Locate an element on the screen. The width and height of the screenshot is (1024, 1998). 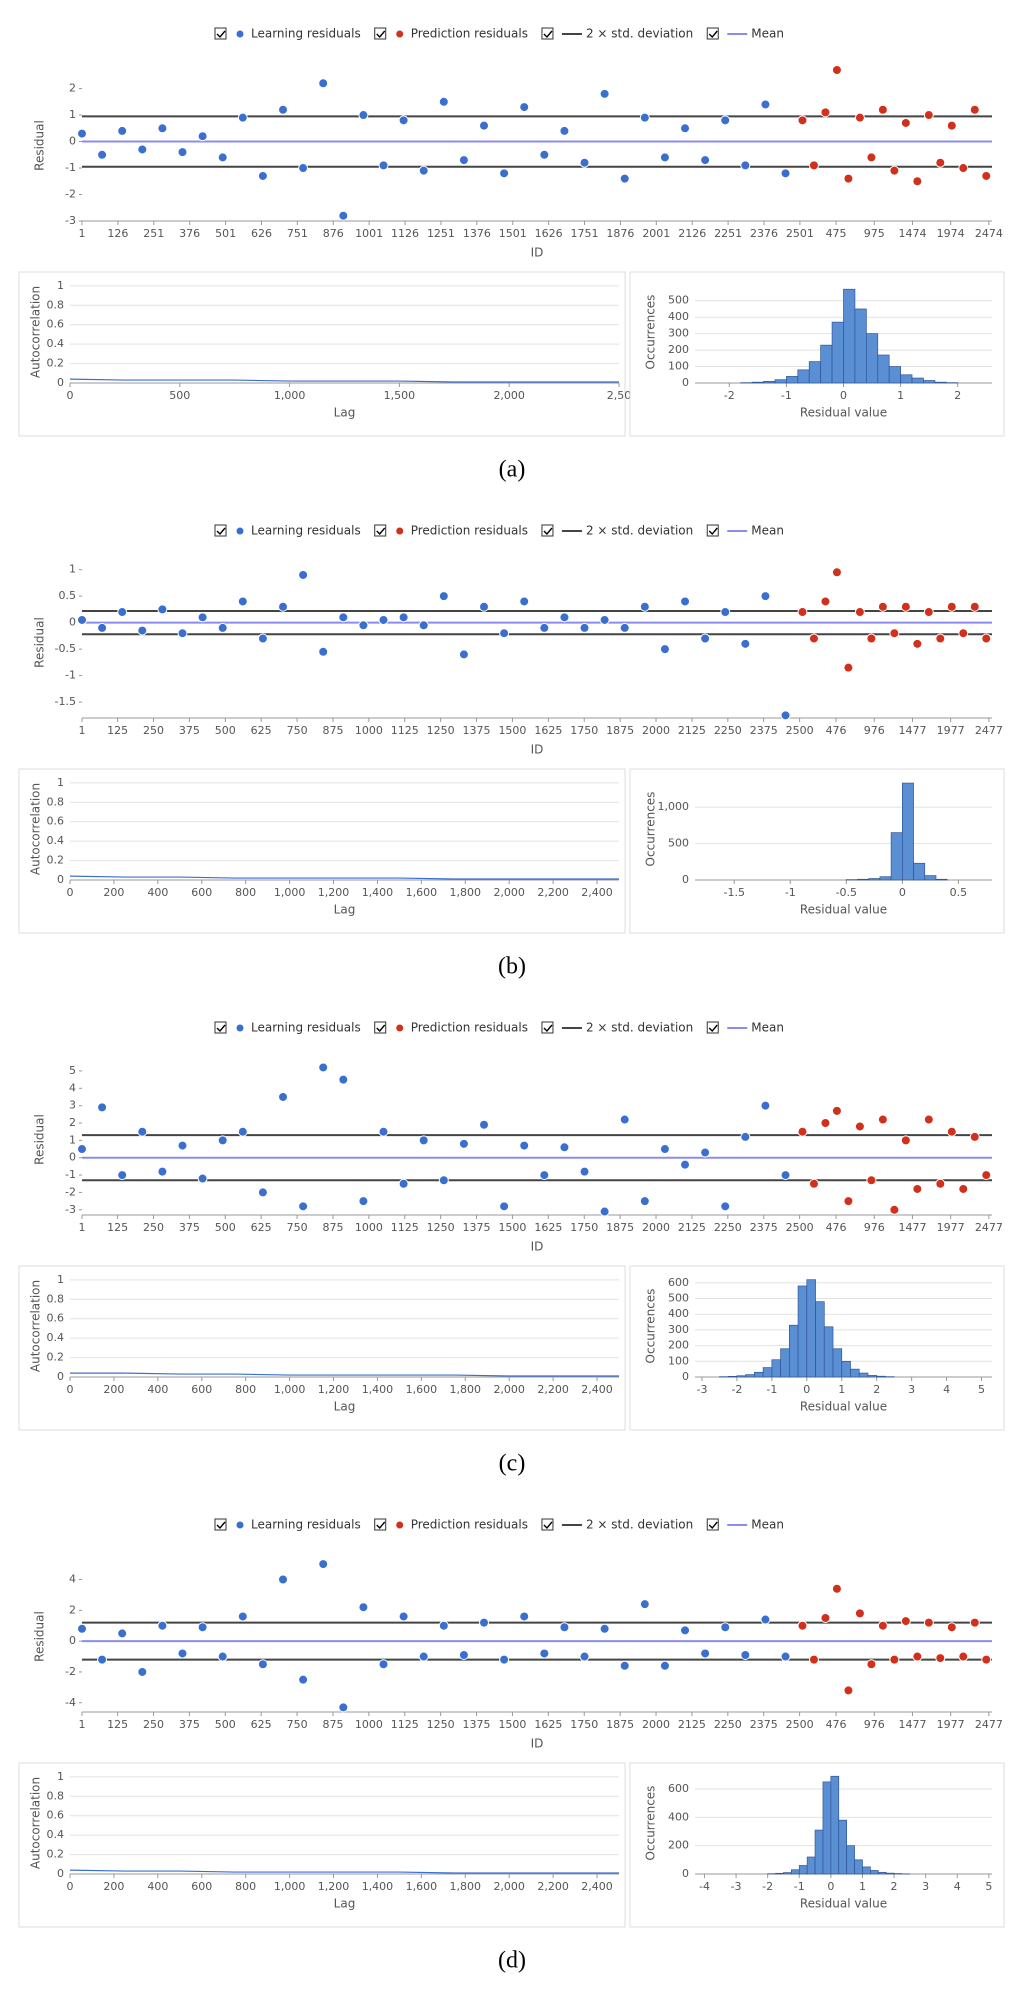
x-tick-label: 1,800 is located at coordinates (466, 892).